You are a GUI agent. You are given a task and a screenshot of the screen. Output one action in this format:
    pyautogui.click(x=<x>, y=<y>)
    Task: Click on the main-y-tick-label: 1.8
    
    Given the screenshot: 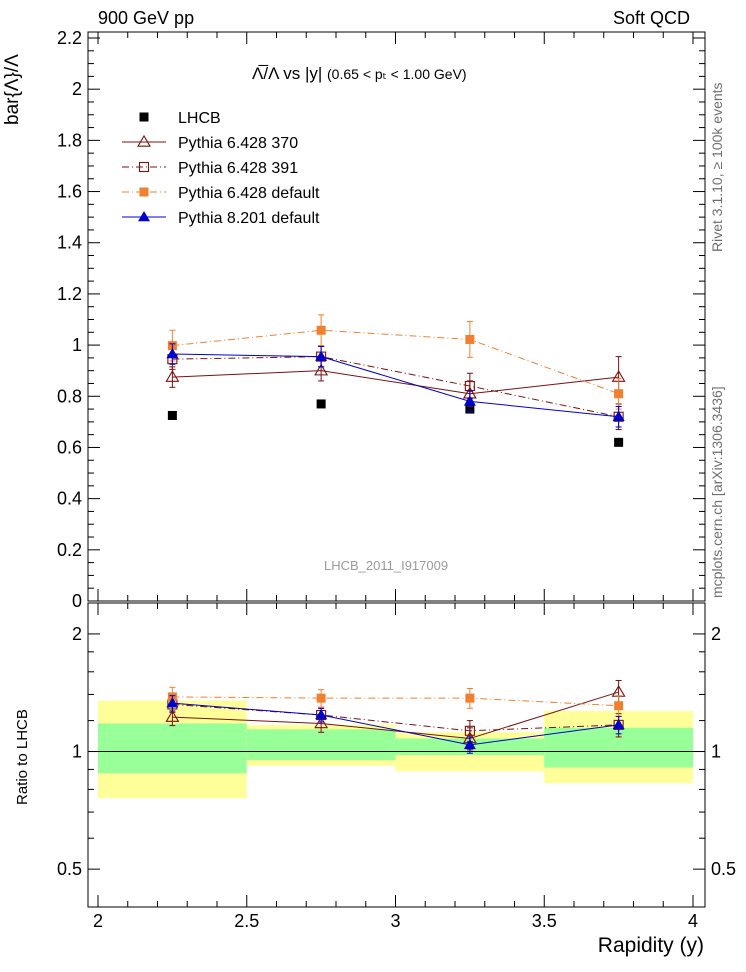 What is the action you would take?
    pyautogui.click(x=69, y=140)
    